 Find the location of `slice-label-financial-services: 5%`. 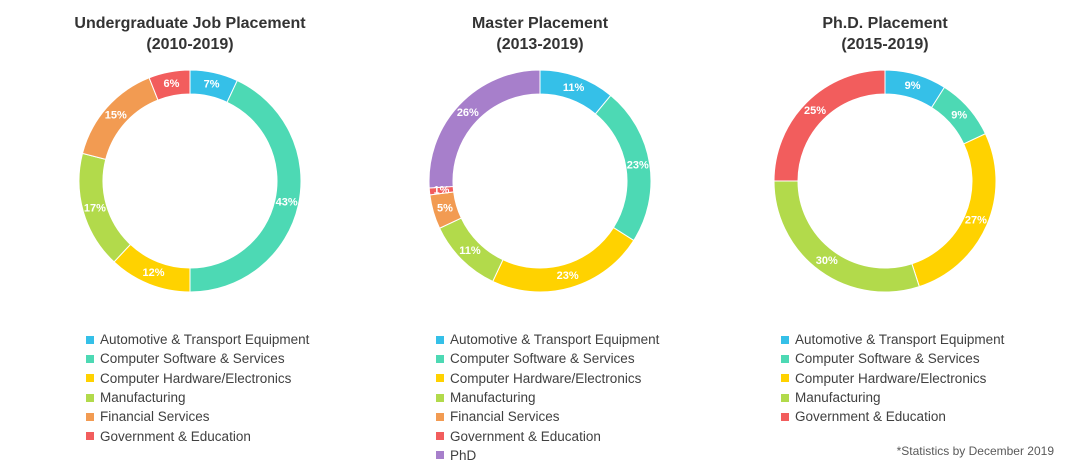

slice-label-financial-services: 5% is located at coordinates (445, 209).